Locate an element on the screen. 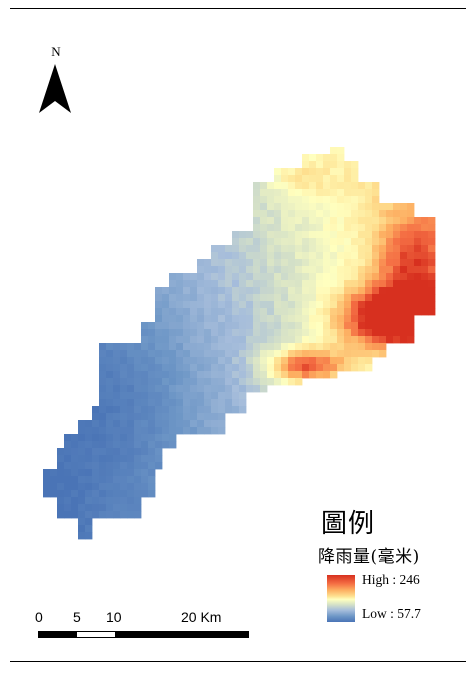 The height and width of the screenshot is (673, 476). scale-label-0: 0 is located at coordinates (39, 617).